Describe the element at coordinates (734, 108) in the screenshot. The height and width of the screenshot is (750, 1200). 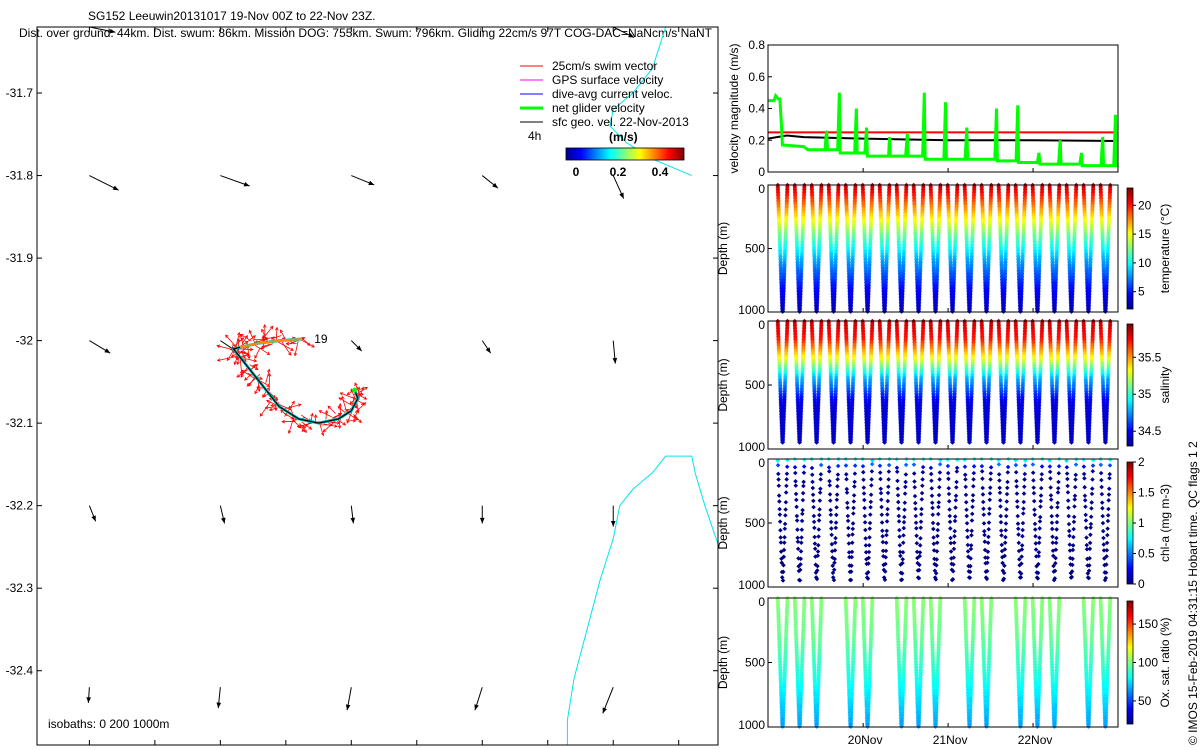
I see `velocity-ylabel: velocity magnitude (m/s)` at that location.